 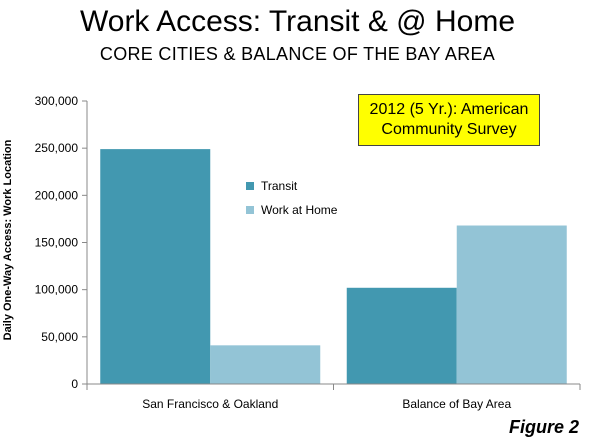 I want to click on x-tick-label: Balance of Bay Area, so click(x=456, y=404).